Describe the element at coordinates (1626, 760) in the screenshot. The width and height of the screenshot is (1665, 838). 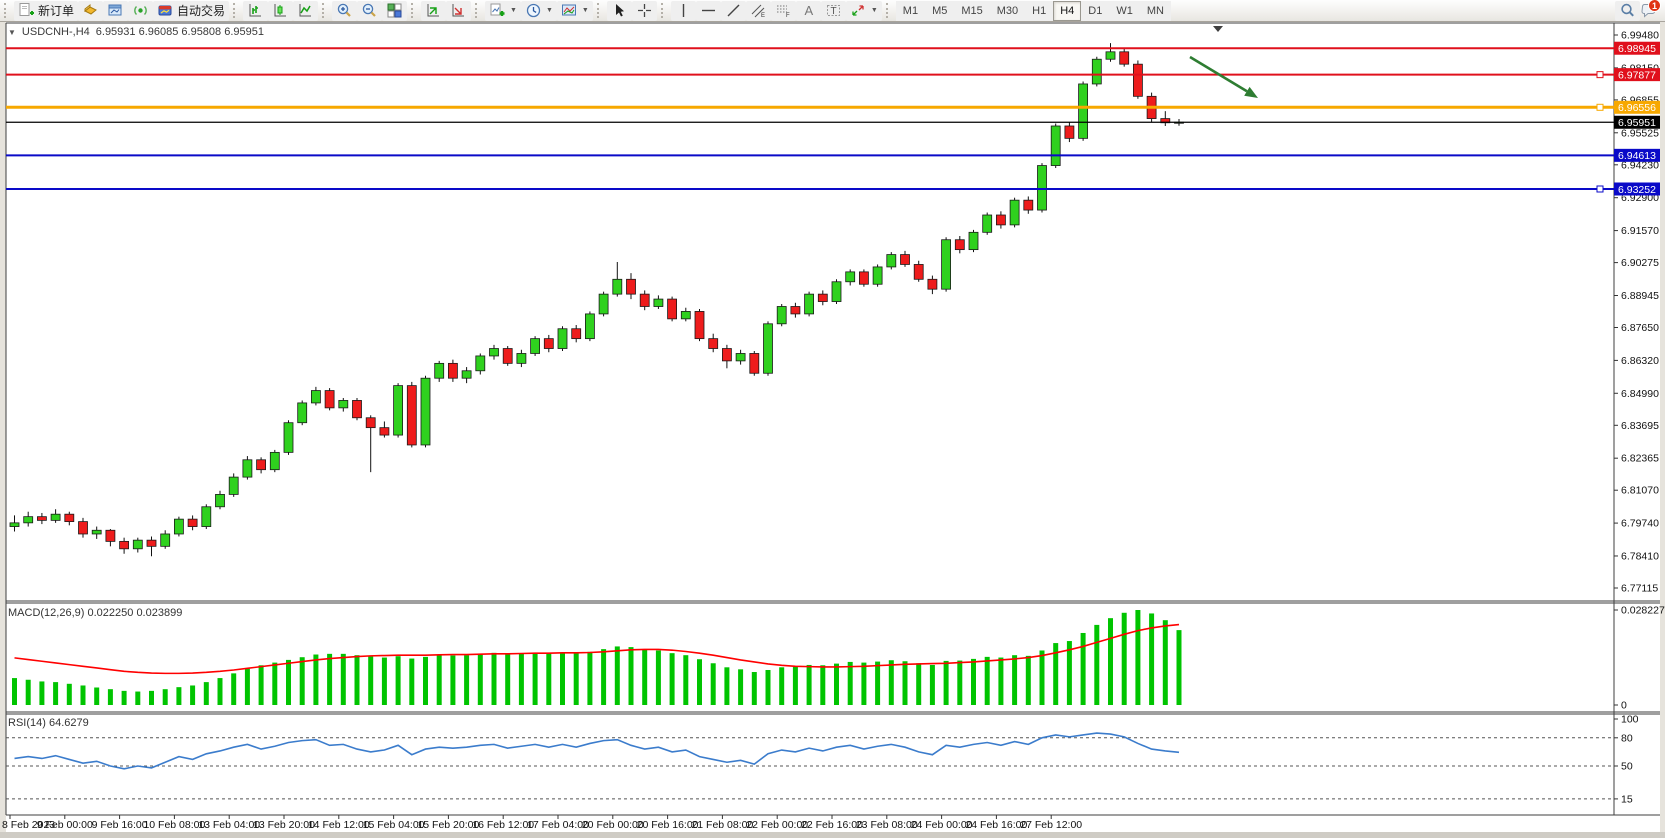
I see `rsi-axis: 100 80 50 15` at that location.